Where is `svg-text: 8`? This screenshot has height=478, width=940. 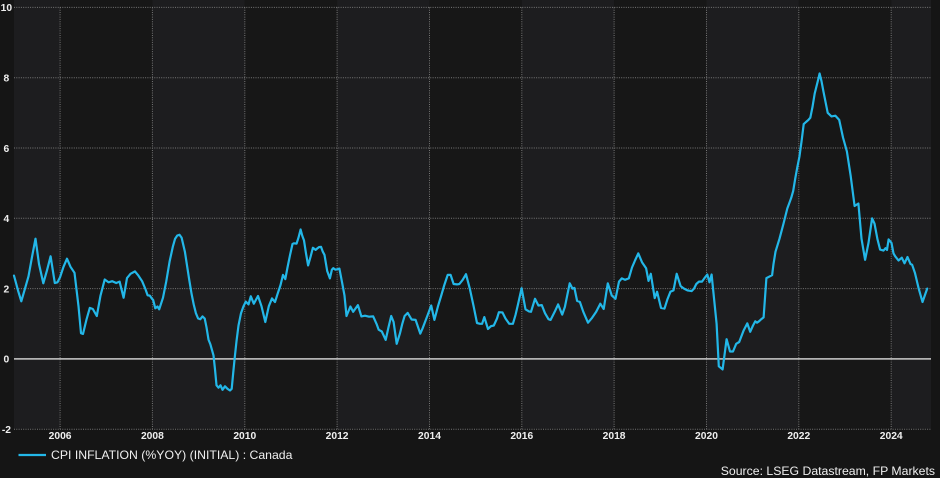
svg-text: 8 is located at coordinates (7, 78).